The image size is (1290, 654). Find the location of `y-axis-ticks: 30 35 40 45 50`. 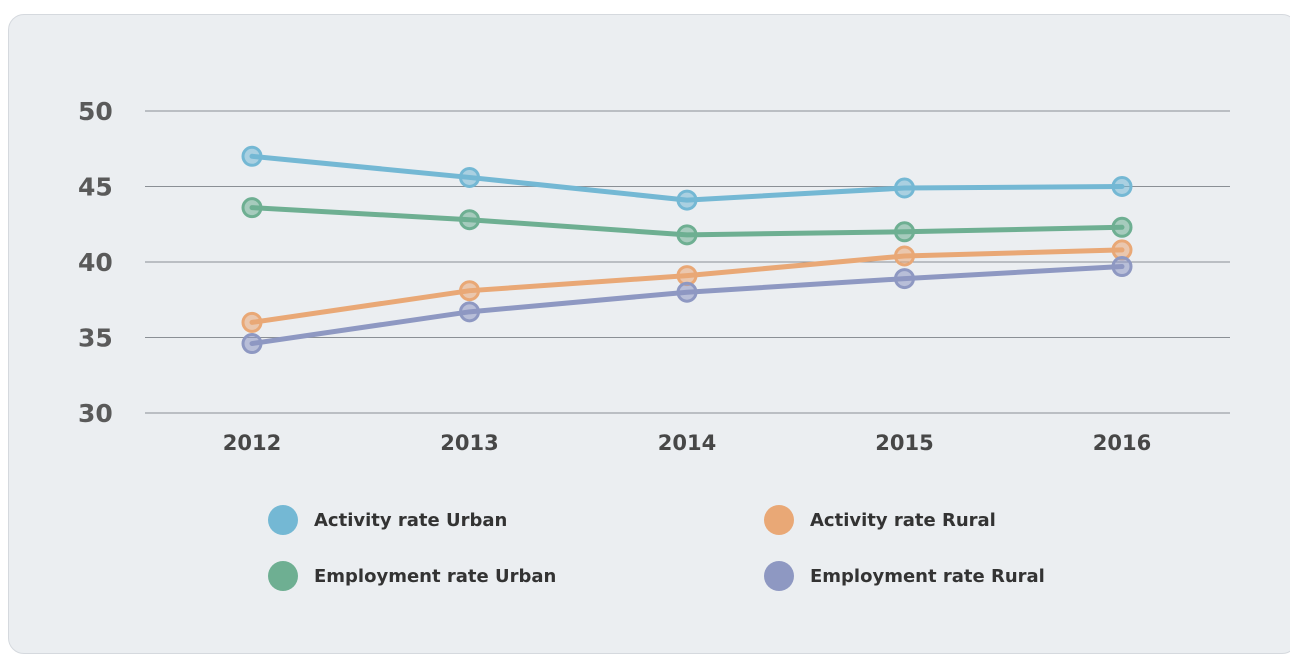

y-axis-ticks: 30 35 40 45 50 is located at coordinates (95, 262).